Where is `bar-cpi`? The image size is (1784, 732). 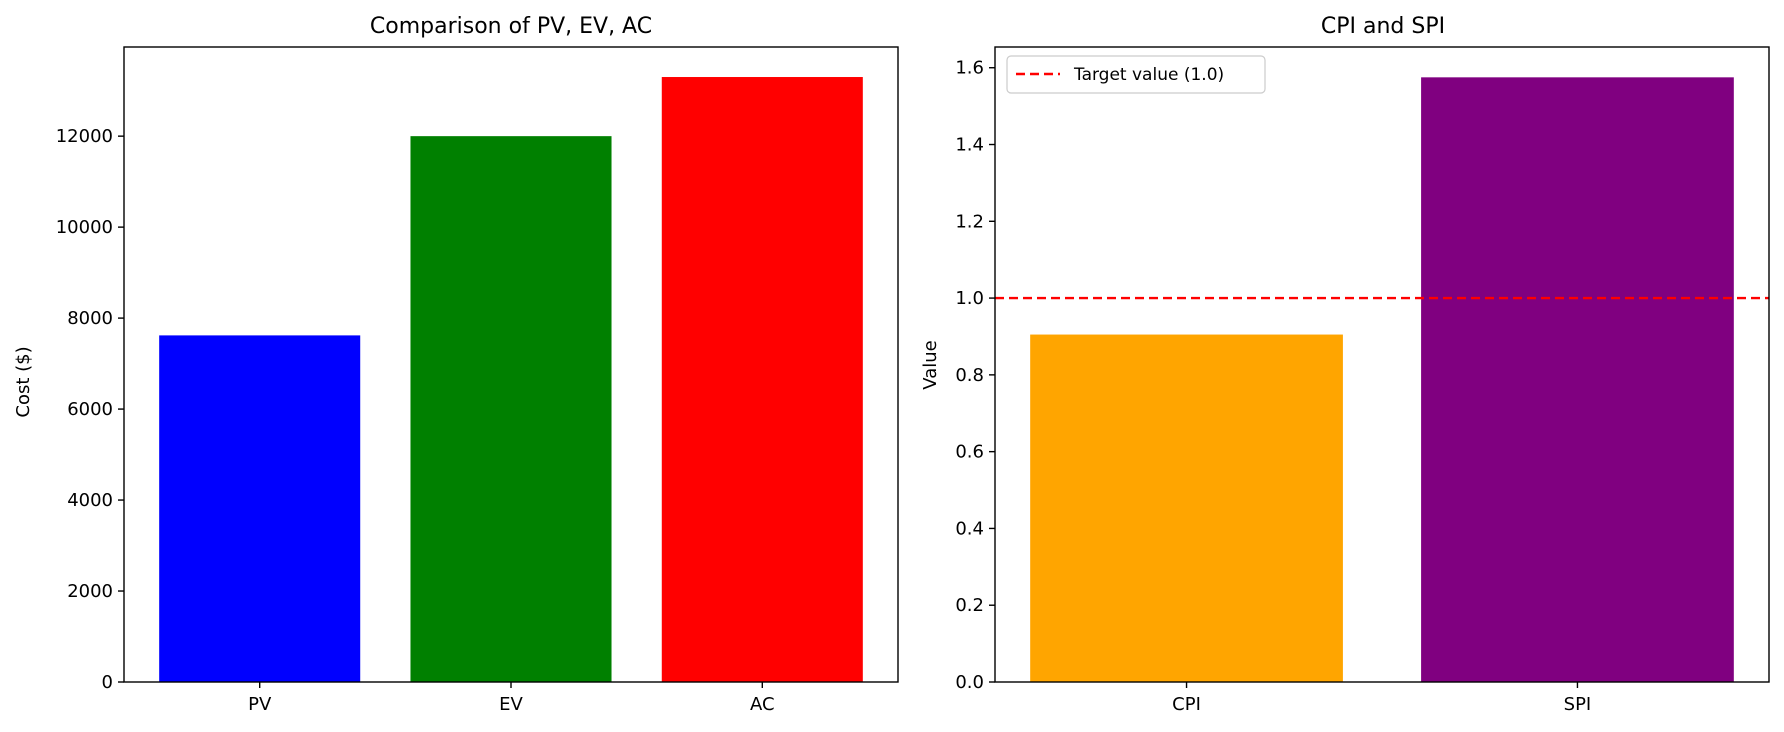 bar-cpi is located at coordinates (1186, 508).